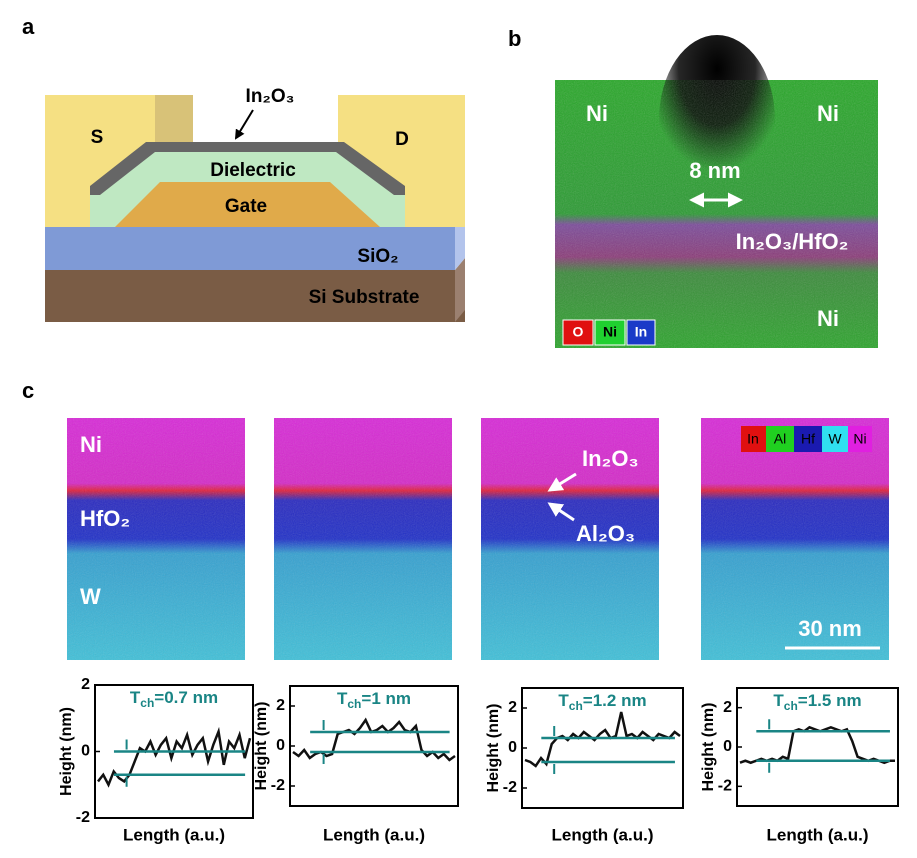 Image resolution: width=917 pixels, height=858 pixels. I want to click on device-schematic, so click(255, 208).